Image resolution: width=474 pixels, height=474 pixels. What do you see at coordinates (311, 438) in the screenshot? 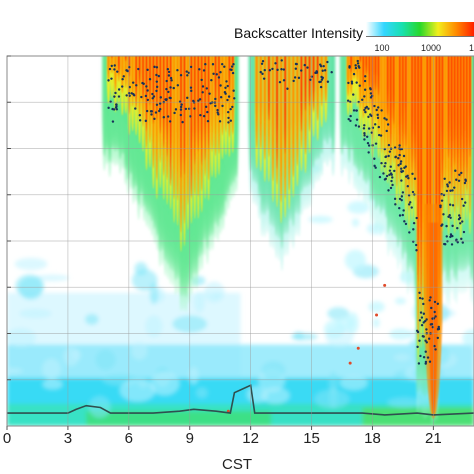
I see `x-tick-label: 15` at bounding box center [311, 438].